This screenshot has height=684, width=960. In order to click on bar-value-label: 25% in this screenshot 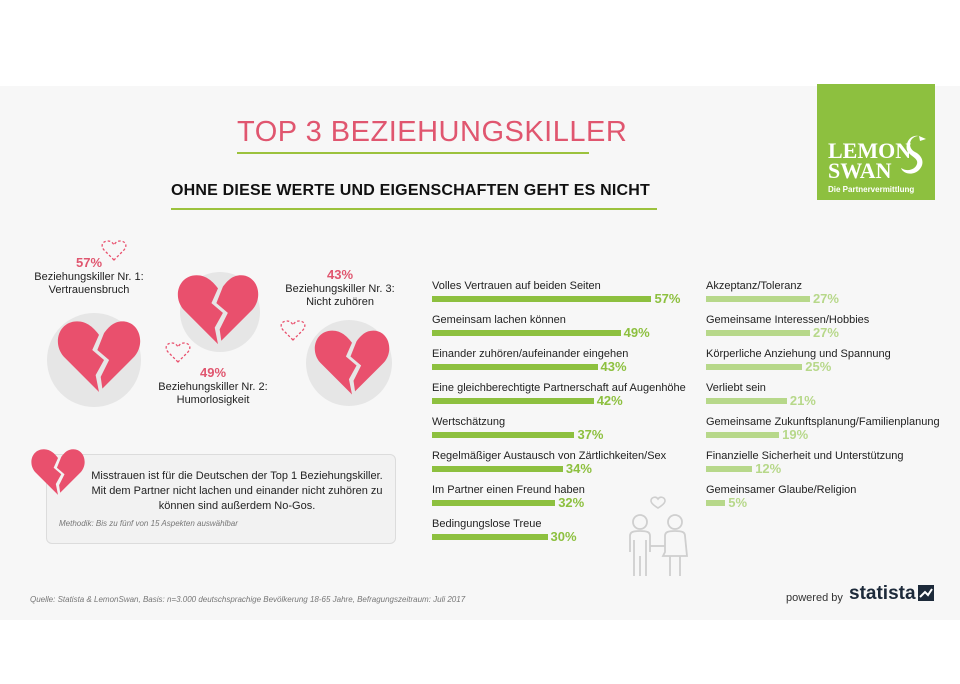, I will do `click(818, 366)`.